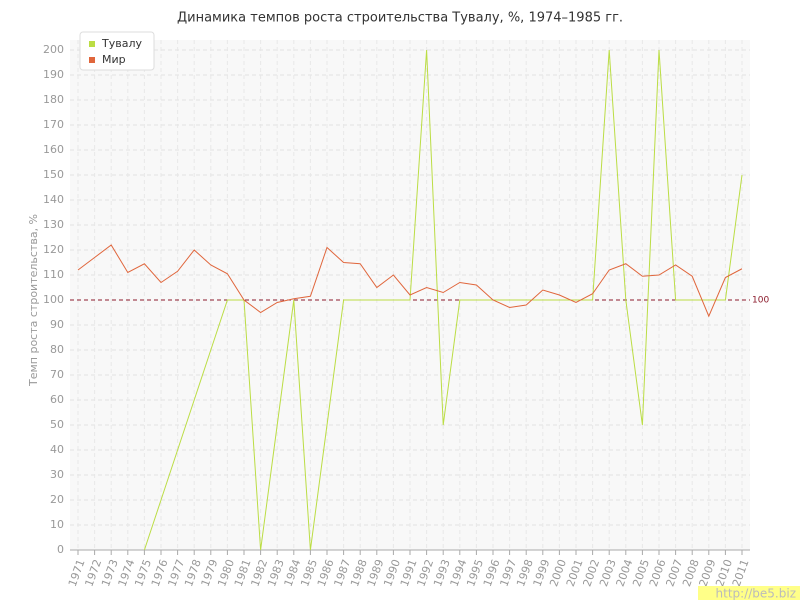 Image resolution: width=800 pixels, height=600 pixels. I want to click on y-tick-label: 60, so click(57, 399).